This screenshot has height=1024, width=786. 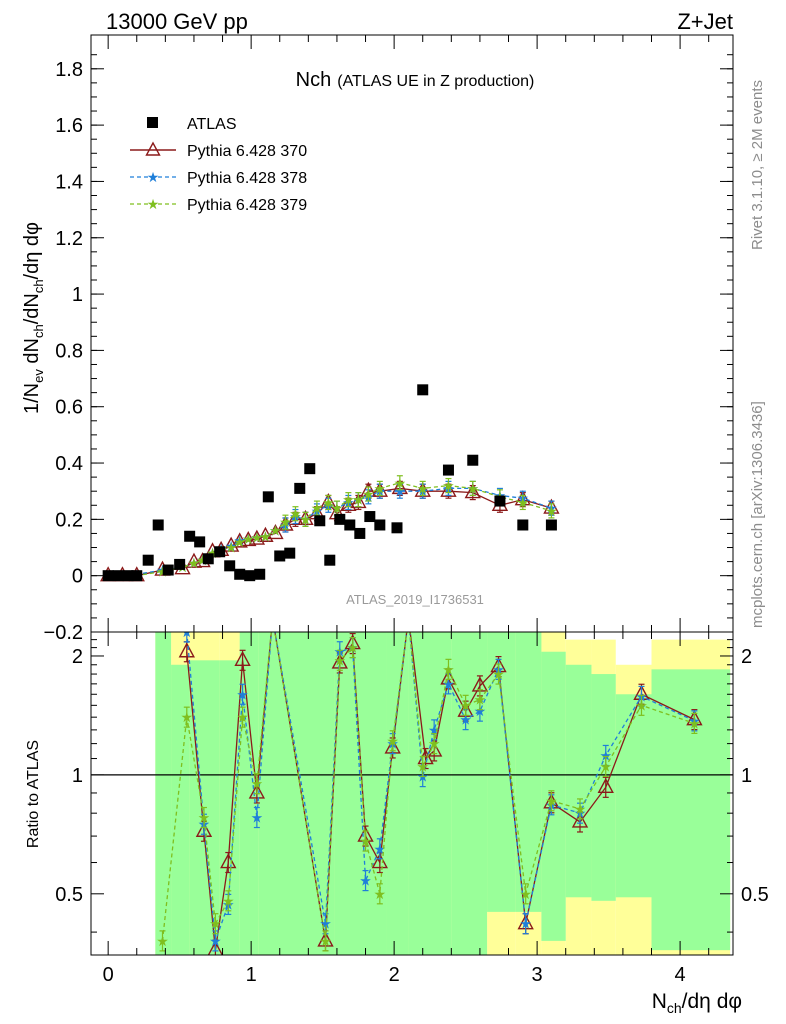 I want to click on legend-379-label: Pythia 6.428 379, so click(x=247, y=205).